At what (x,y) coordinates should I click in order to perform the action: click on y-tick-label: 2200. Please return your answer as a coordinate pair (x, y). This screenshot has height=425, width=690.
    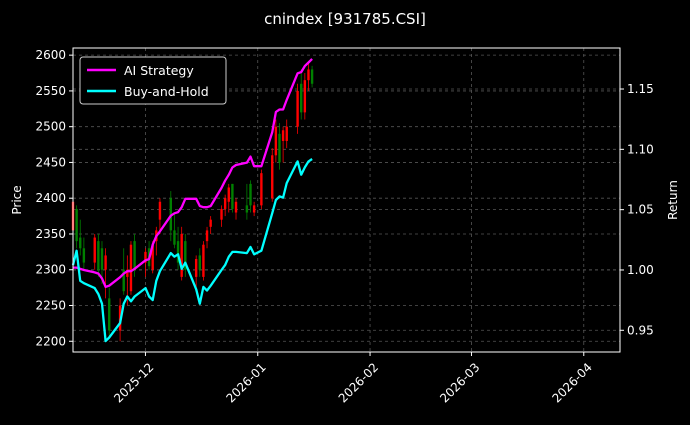
    Looking at the image, I should click on (50, 341).